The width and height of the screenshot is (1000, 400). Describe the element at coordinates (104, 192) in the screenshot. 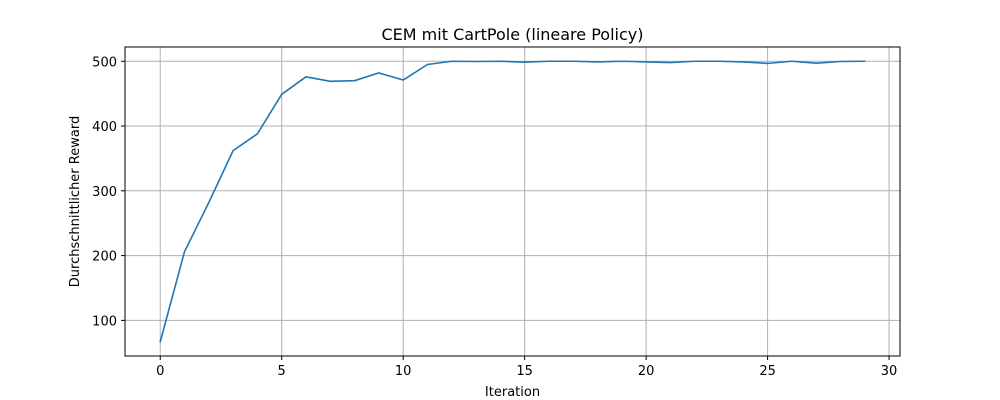

I see `y-tick-label: 300` at that location.